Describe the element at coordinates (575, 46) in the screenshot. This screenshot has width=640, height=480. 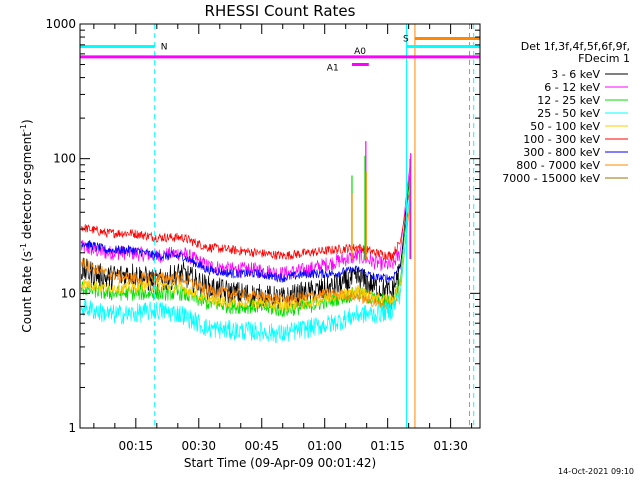
I see `legend-header-0: Det 1f,3f,4f,5f,6f,9f,` at that location.